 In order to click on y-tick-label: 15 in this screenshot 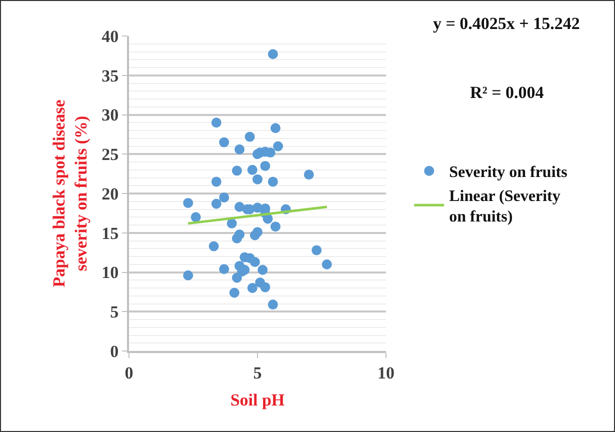, I will do `click(110, 233)`.